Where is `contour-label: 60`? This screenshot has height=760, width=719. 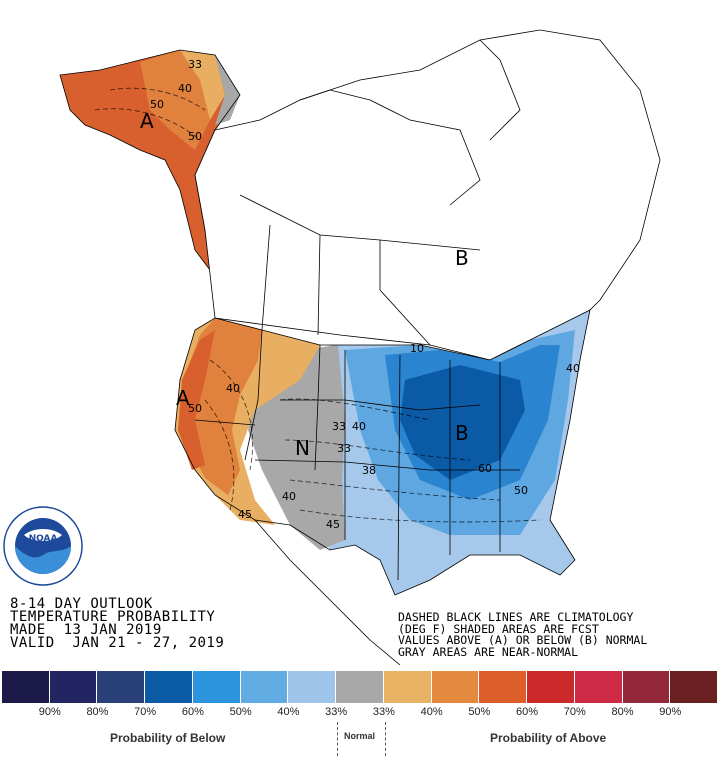 contour-label: 60 is located at coordinates (485, 468).